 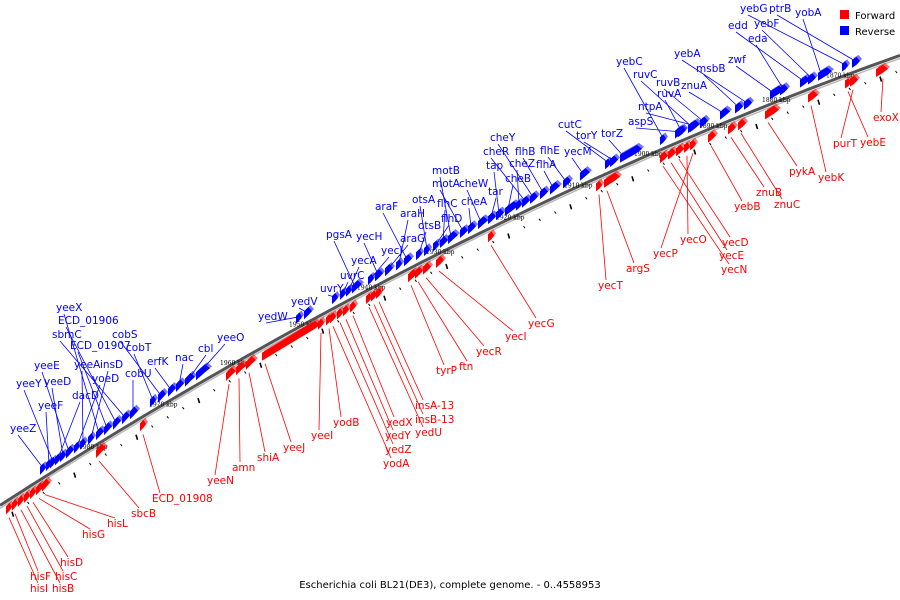 What do you see at coordinates (599, 186) in the screenshot?
I see `gene-yecT` at bounding box center [599, 186].